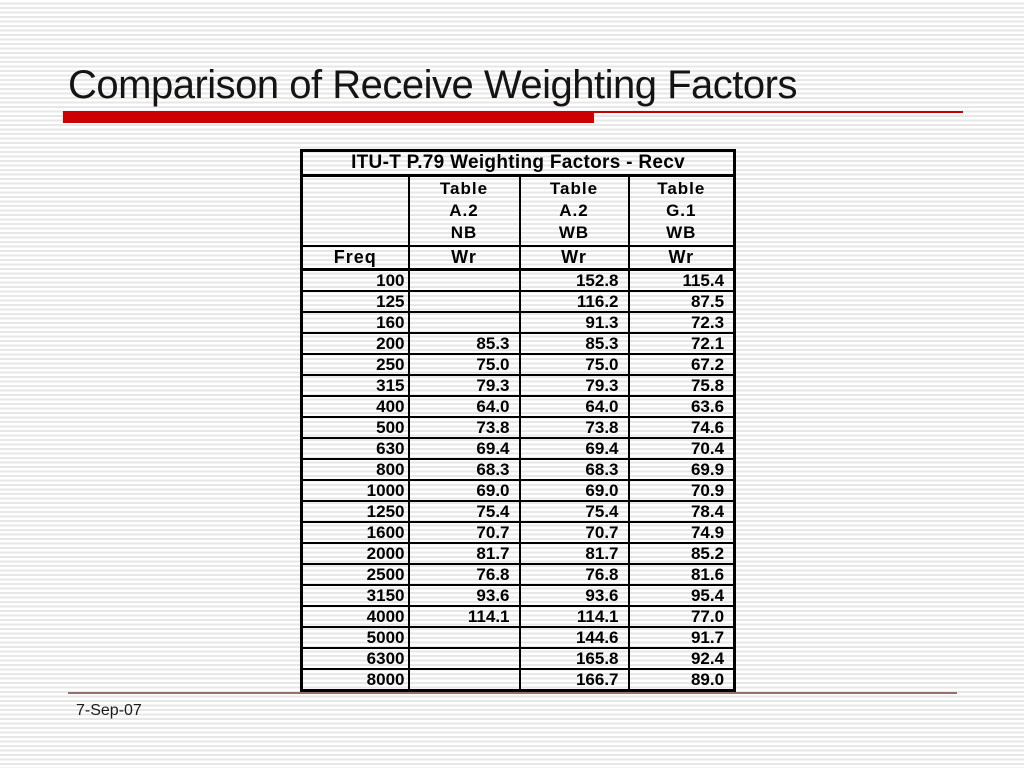 This screenshot has width=1024, height=768. What do you see at coordinates (355, 301) in the screenshot?
I see `freq-cell: 125` at bounding box center [355, 301].